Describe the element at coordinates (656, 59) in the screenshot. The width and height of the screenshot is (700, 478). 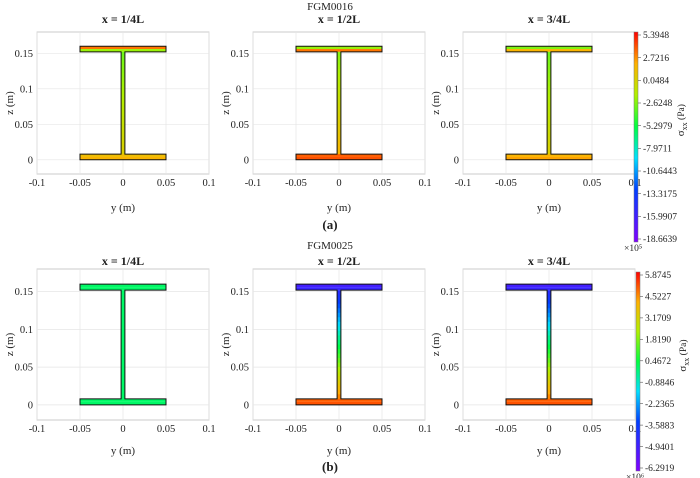
I see `colorbar-tick-label: 2.7216` at that location.